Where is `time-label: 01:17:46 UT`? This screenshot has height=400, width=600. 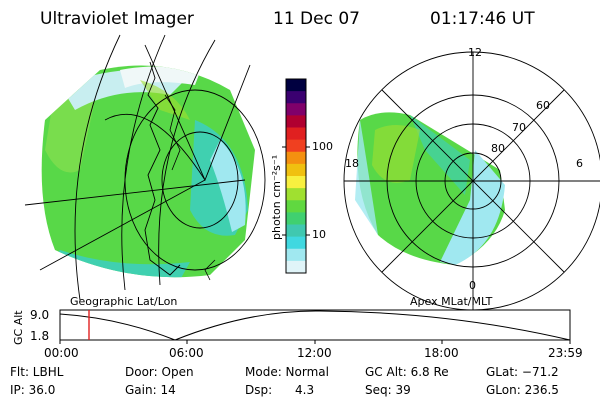
time-label: 01:17:46 UT is located at coordinates (482, 19).